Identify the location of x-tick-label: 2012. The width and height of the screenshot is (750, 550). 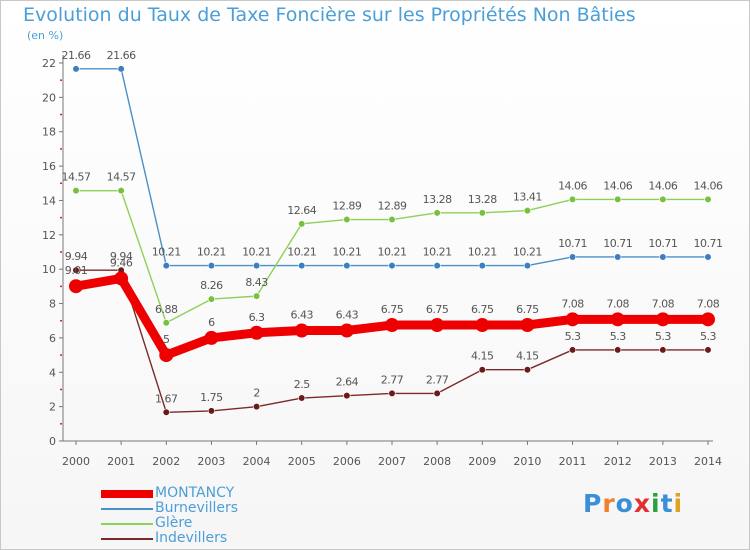
(618, 461).